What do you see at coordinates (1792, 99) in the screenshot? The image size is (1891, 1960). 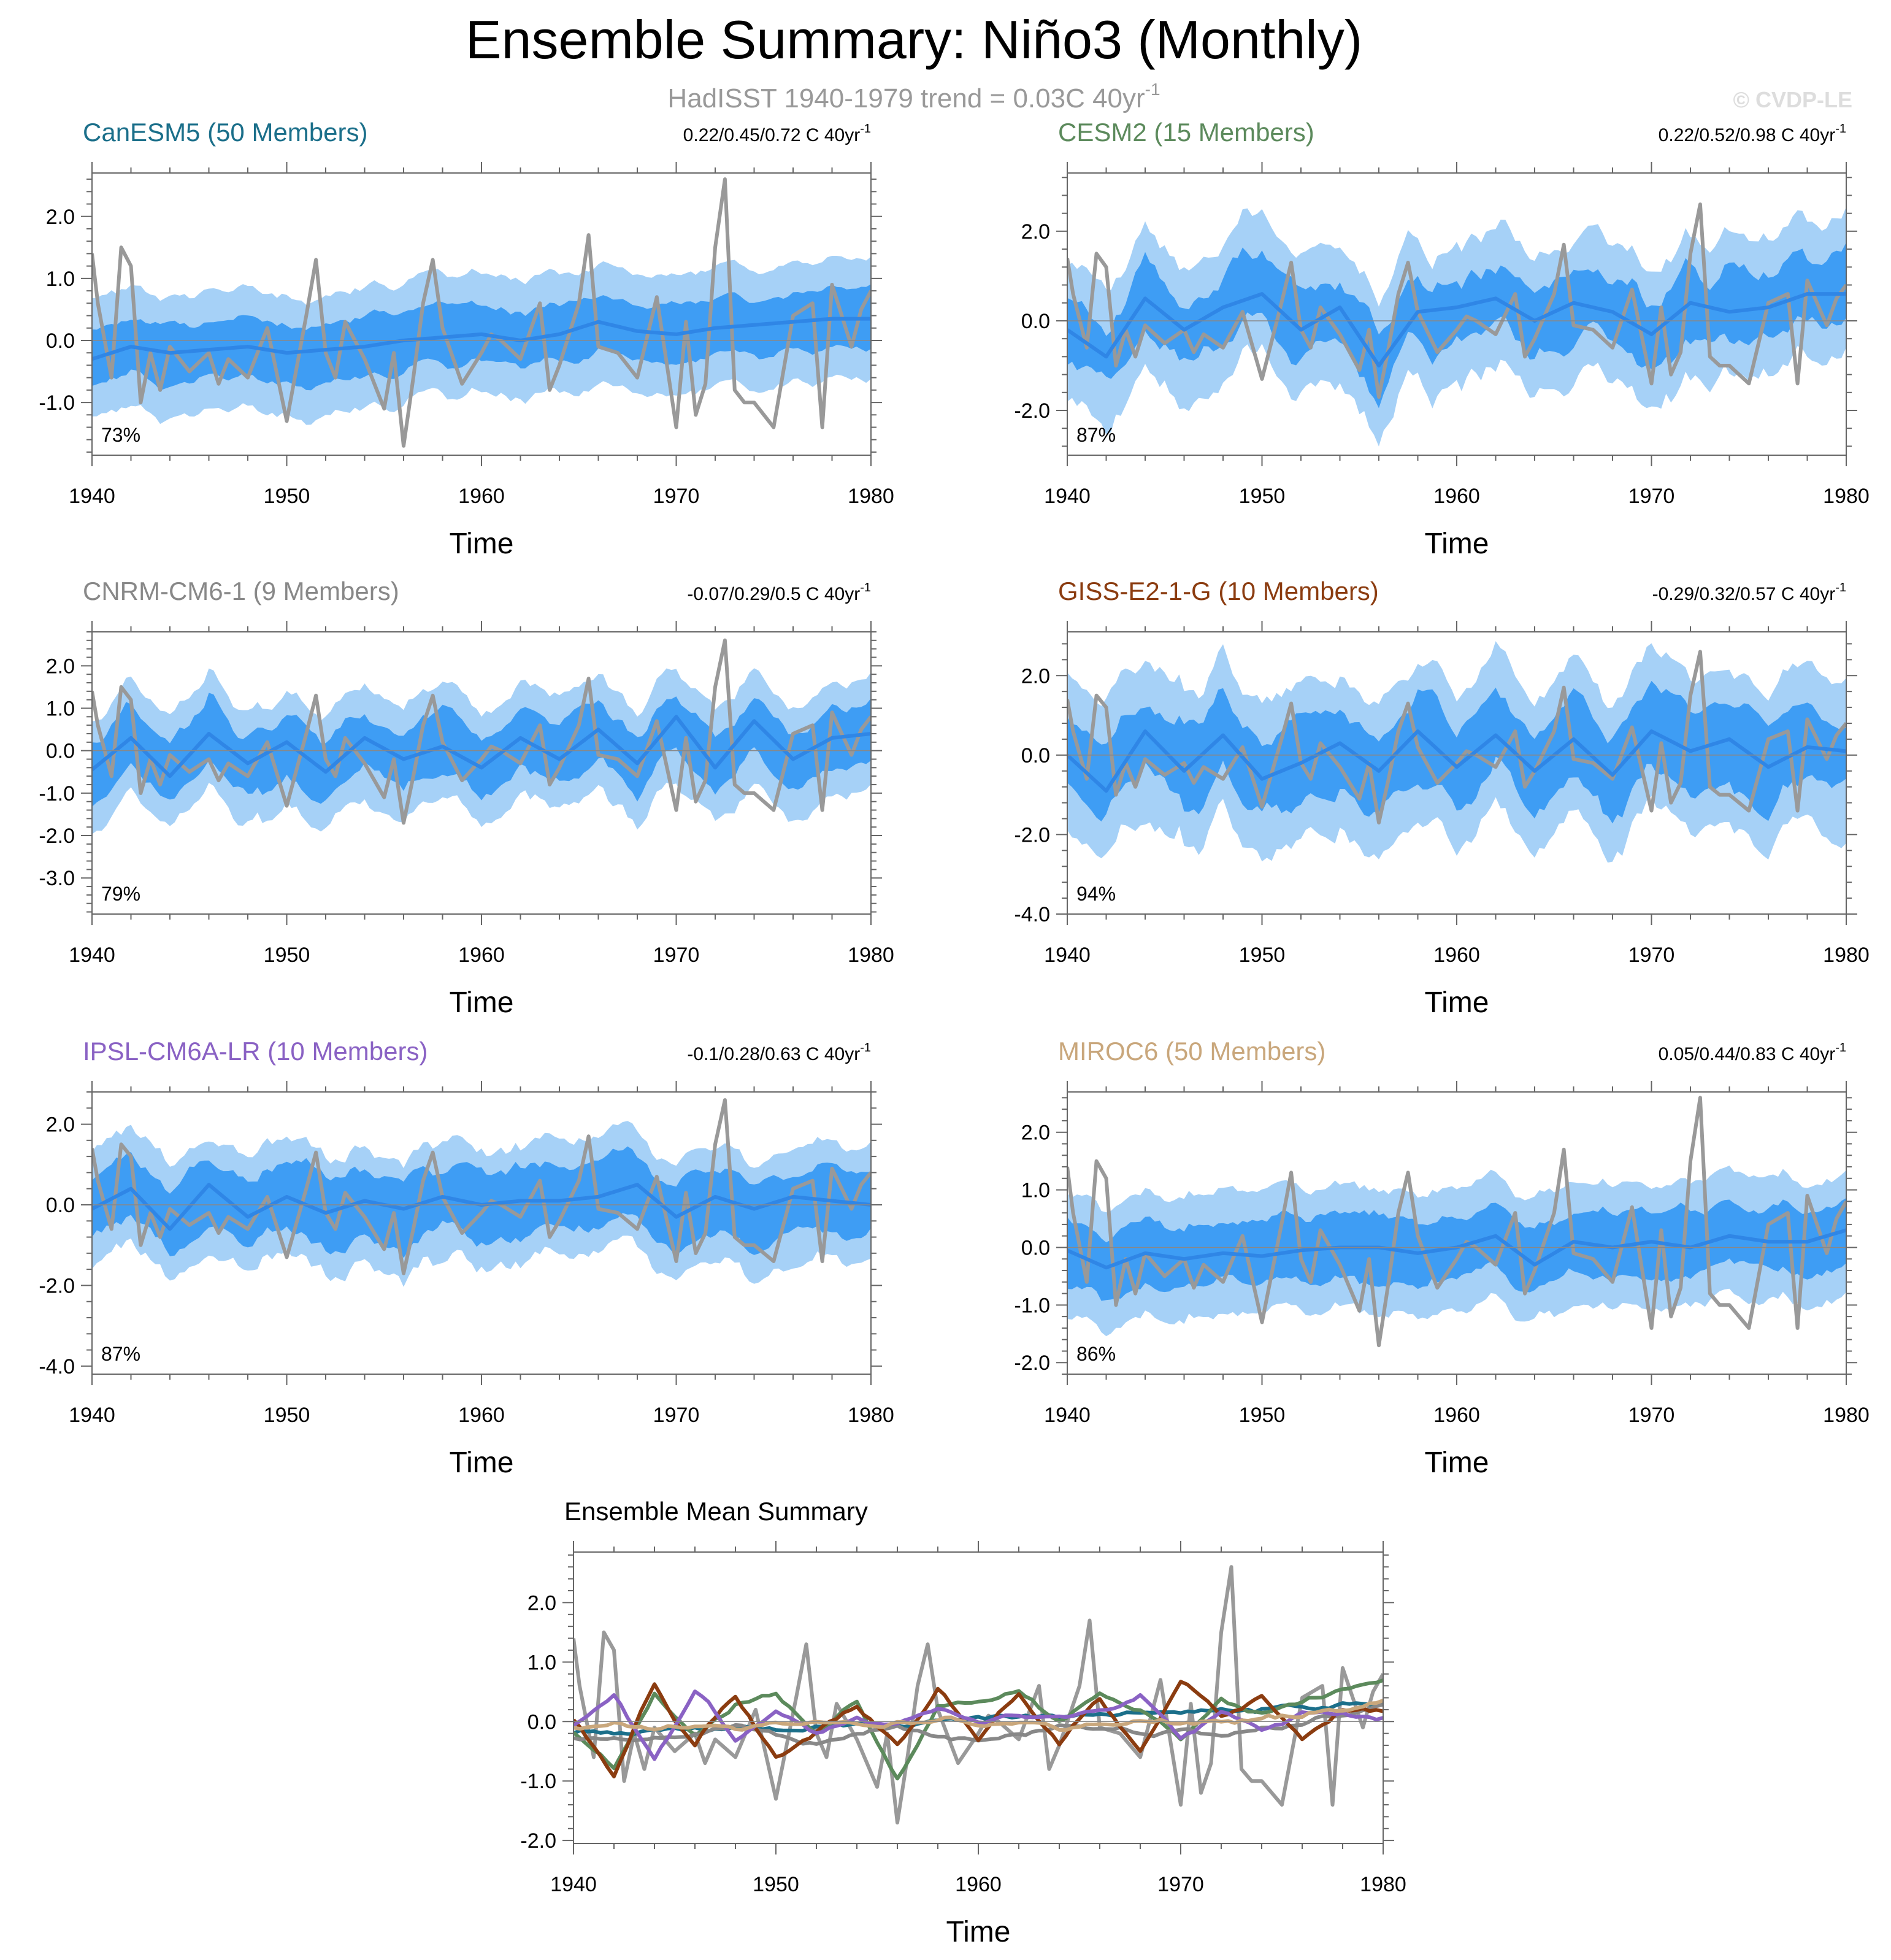 I see `watermark: © CVDP-LE` at bounding box center [1792, 99].